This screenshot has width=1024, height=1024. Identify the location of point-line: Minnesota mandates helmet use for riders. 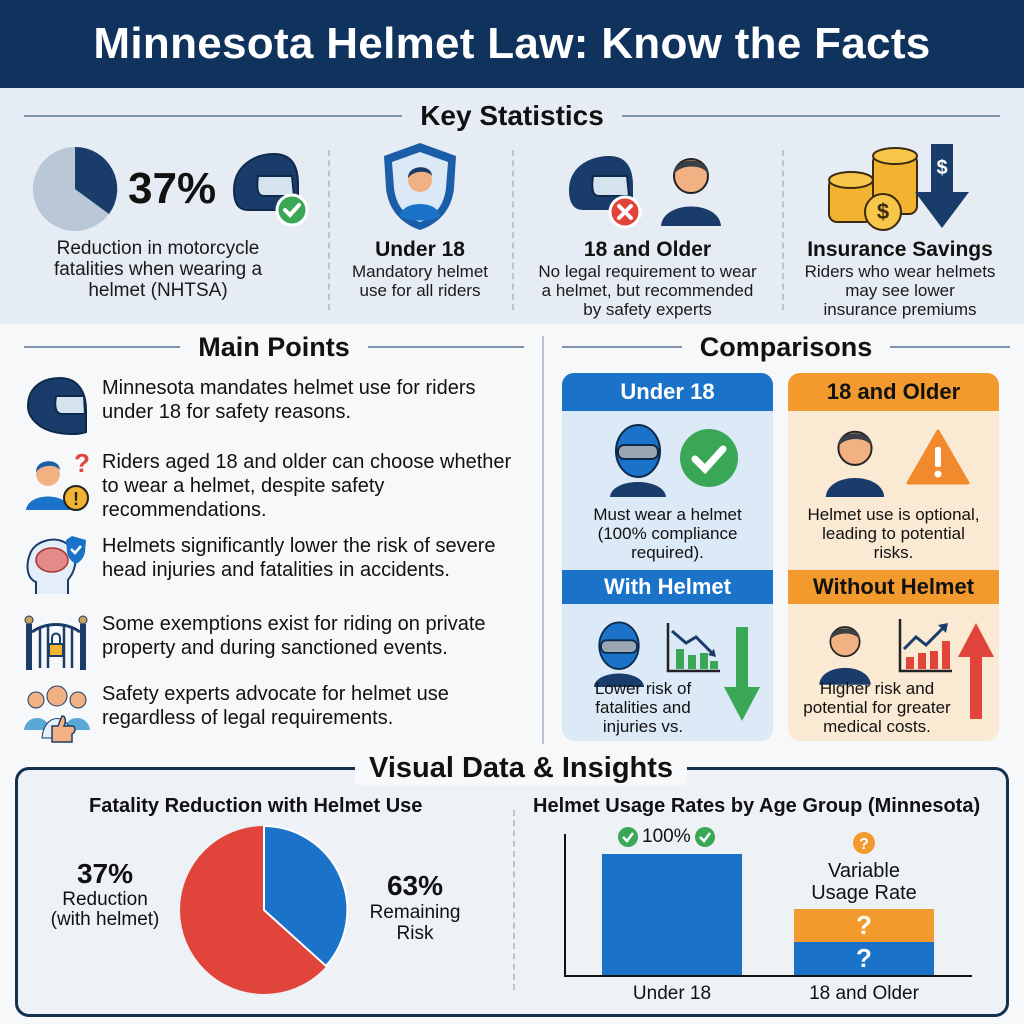
(289, 388).